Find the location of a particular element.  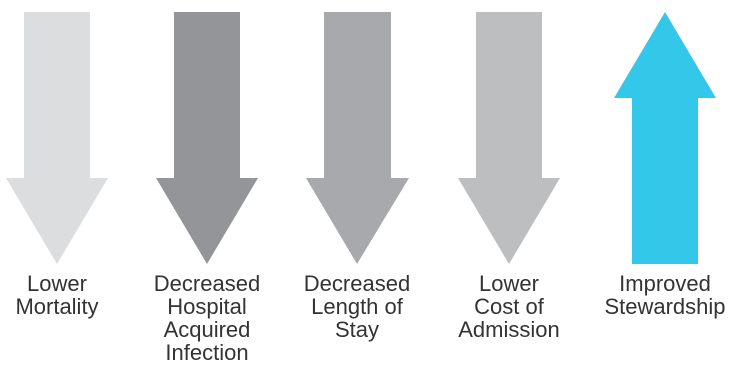

decreased-length-of-stay-label: Decreased Length of Stay is located at coordinates (357, 306).